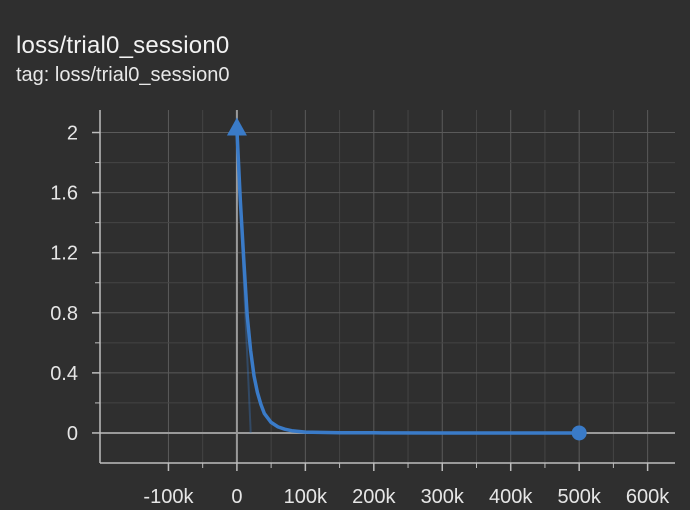  What do you see at coordinates (72, 434) in the screenshot?
I see `y-tick-label: 0` at bounding box center [72, 434].